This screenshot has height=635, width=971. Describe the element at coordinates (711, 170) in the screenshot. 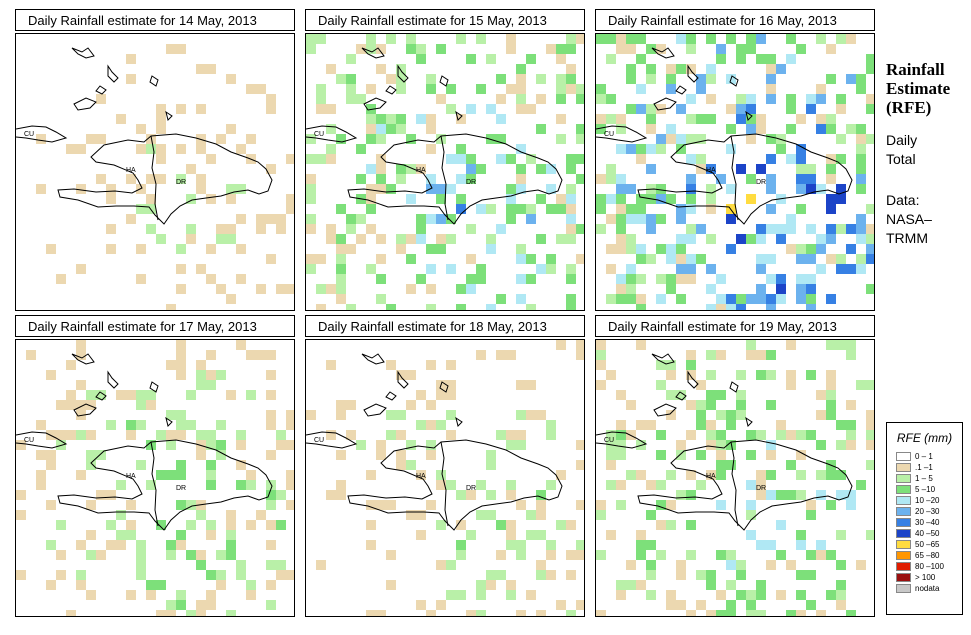

I see `haiti-label: HA` at that location.